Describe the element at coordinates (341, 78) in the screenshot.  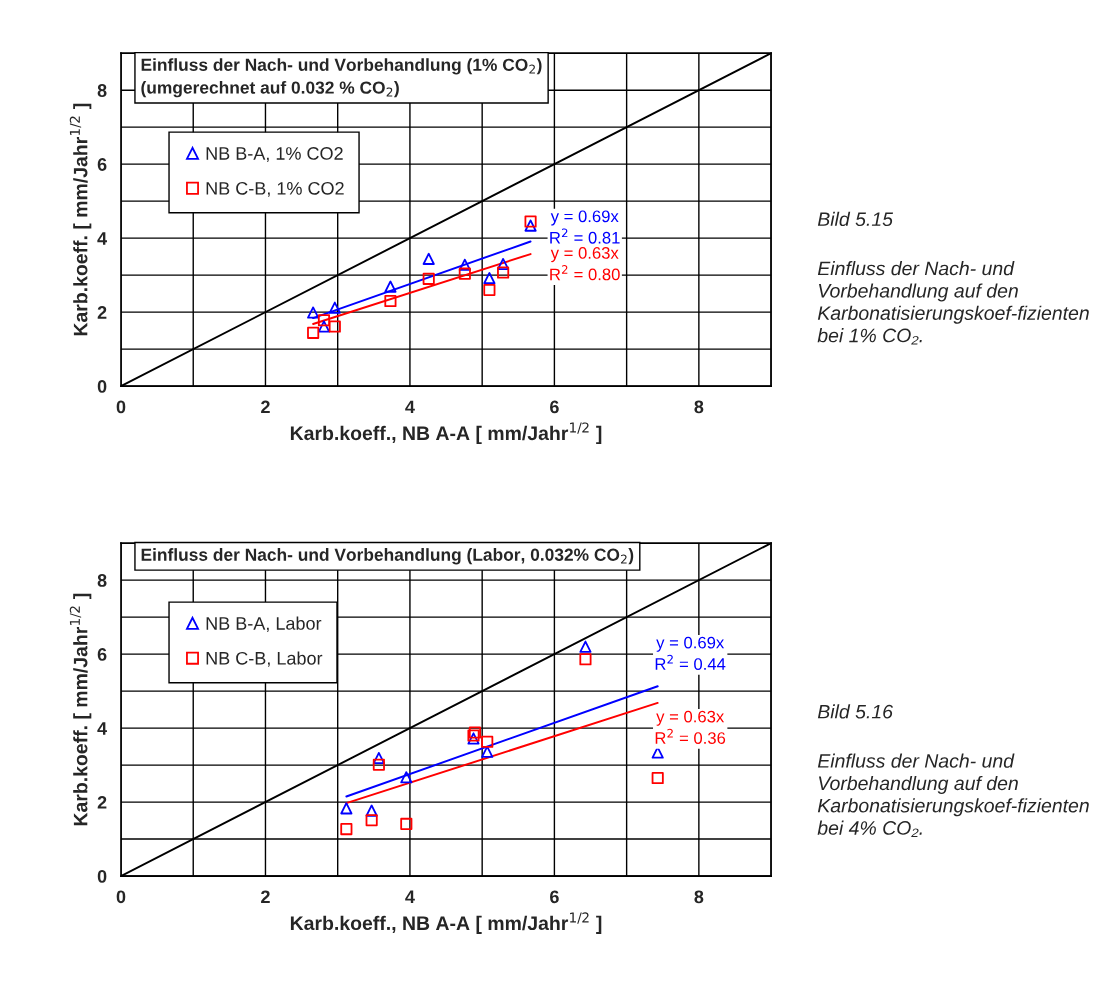
I see `chart-title: Einfluss der Nach- und Vorbehandlung (1% CO$_{2}$) (umgerechnet auf 0.032 % CO$_{2}$)` at that location.